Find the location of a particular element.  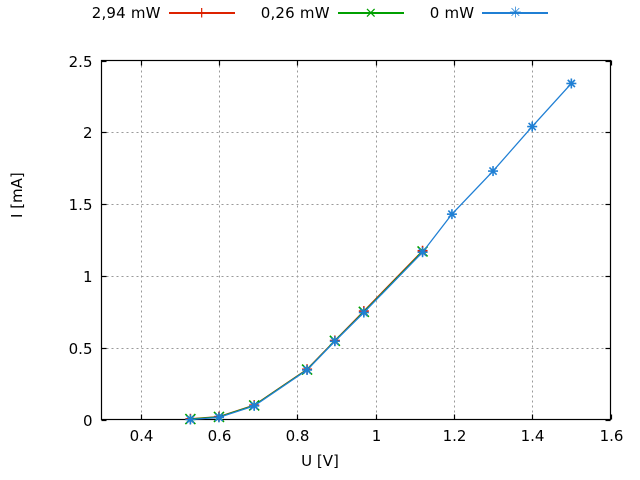

legend-sample-2: ✳ is located at coordinates (515, 12).